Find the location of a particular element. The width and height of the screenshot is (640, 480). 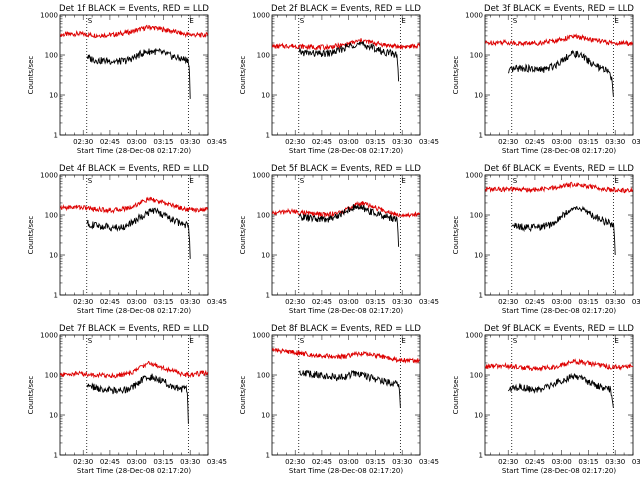

panel-title: Det 8f BLACK = Events, RED = LLD is located at coordinates (346, 329).